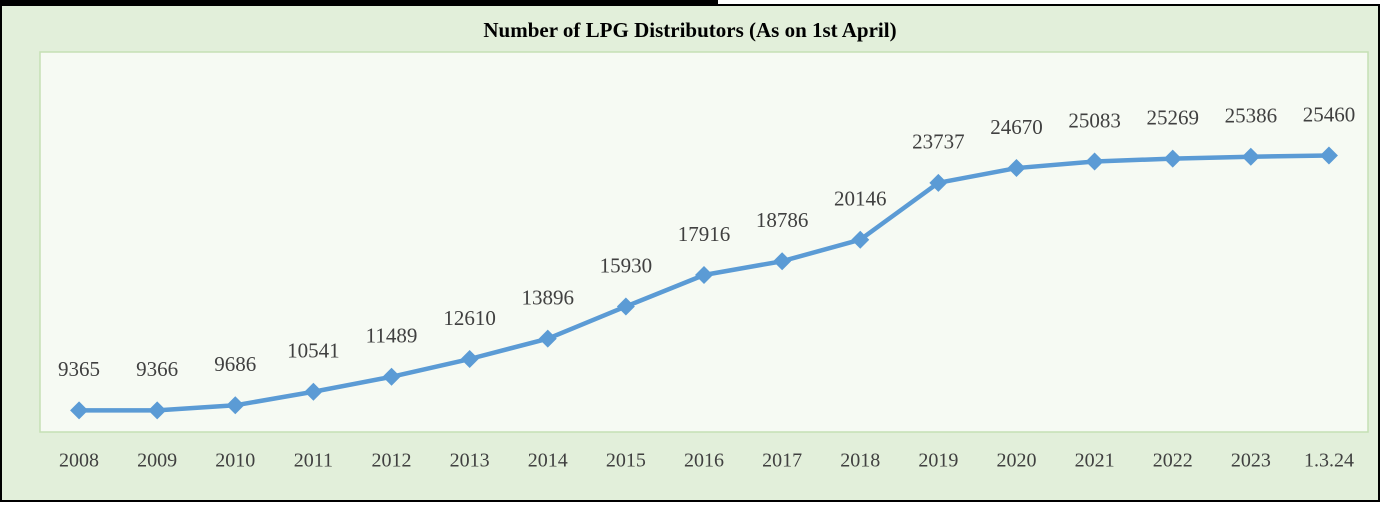  Describe the element at coordinates (938, 142) in the screenshot. I see `data-label: 23737` at that location.